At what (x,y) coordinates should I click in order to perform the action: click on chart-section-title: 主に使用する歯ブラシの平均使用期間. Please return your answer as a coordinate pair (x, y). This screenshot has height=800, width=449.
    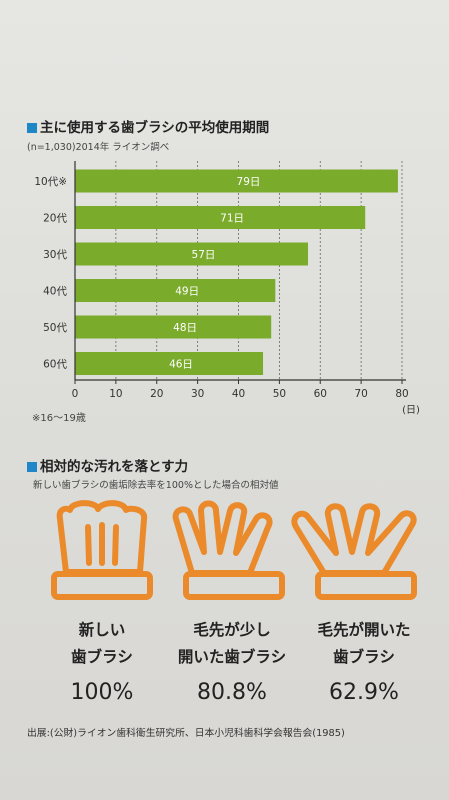
    Looking at the image, I should click on (148, 126).